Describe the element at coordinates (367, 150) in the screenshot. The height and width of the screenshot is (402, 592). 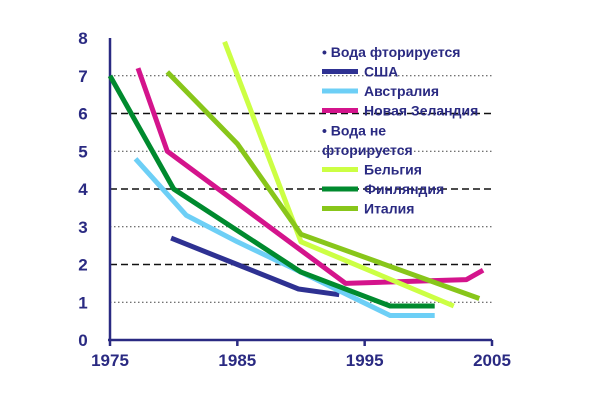
I see `legend-heading-1-line1: фторируется` at that location.